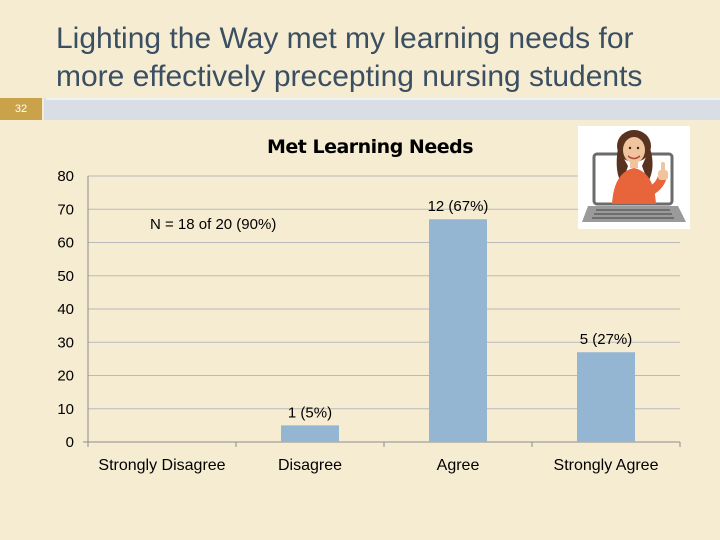  Describe the element at coordinates (161, 465) in the screenshot. I see `x-category-label: Strongly Disagree` at that location.